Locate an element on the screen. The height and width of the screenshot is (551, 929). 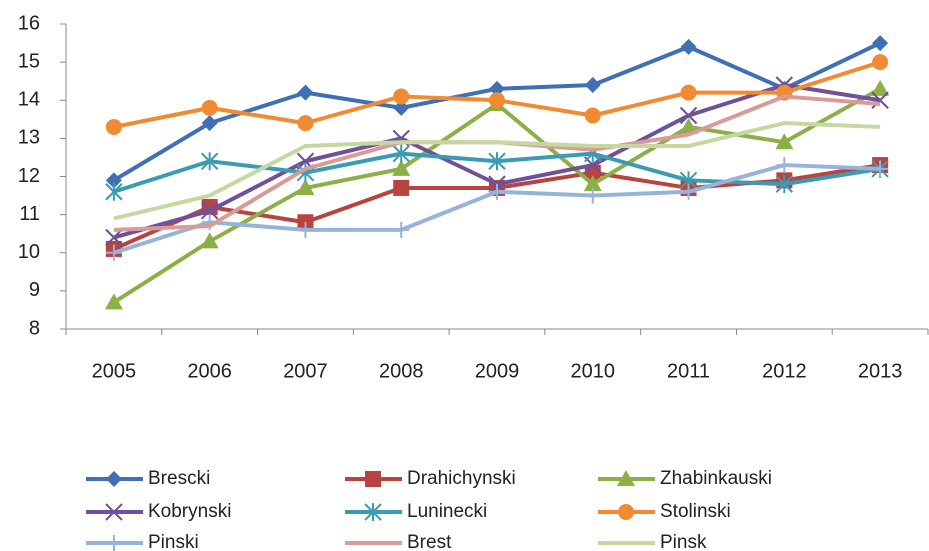
y-tick-label: 12 is located at coordinates (29, 176).